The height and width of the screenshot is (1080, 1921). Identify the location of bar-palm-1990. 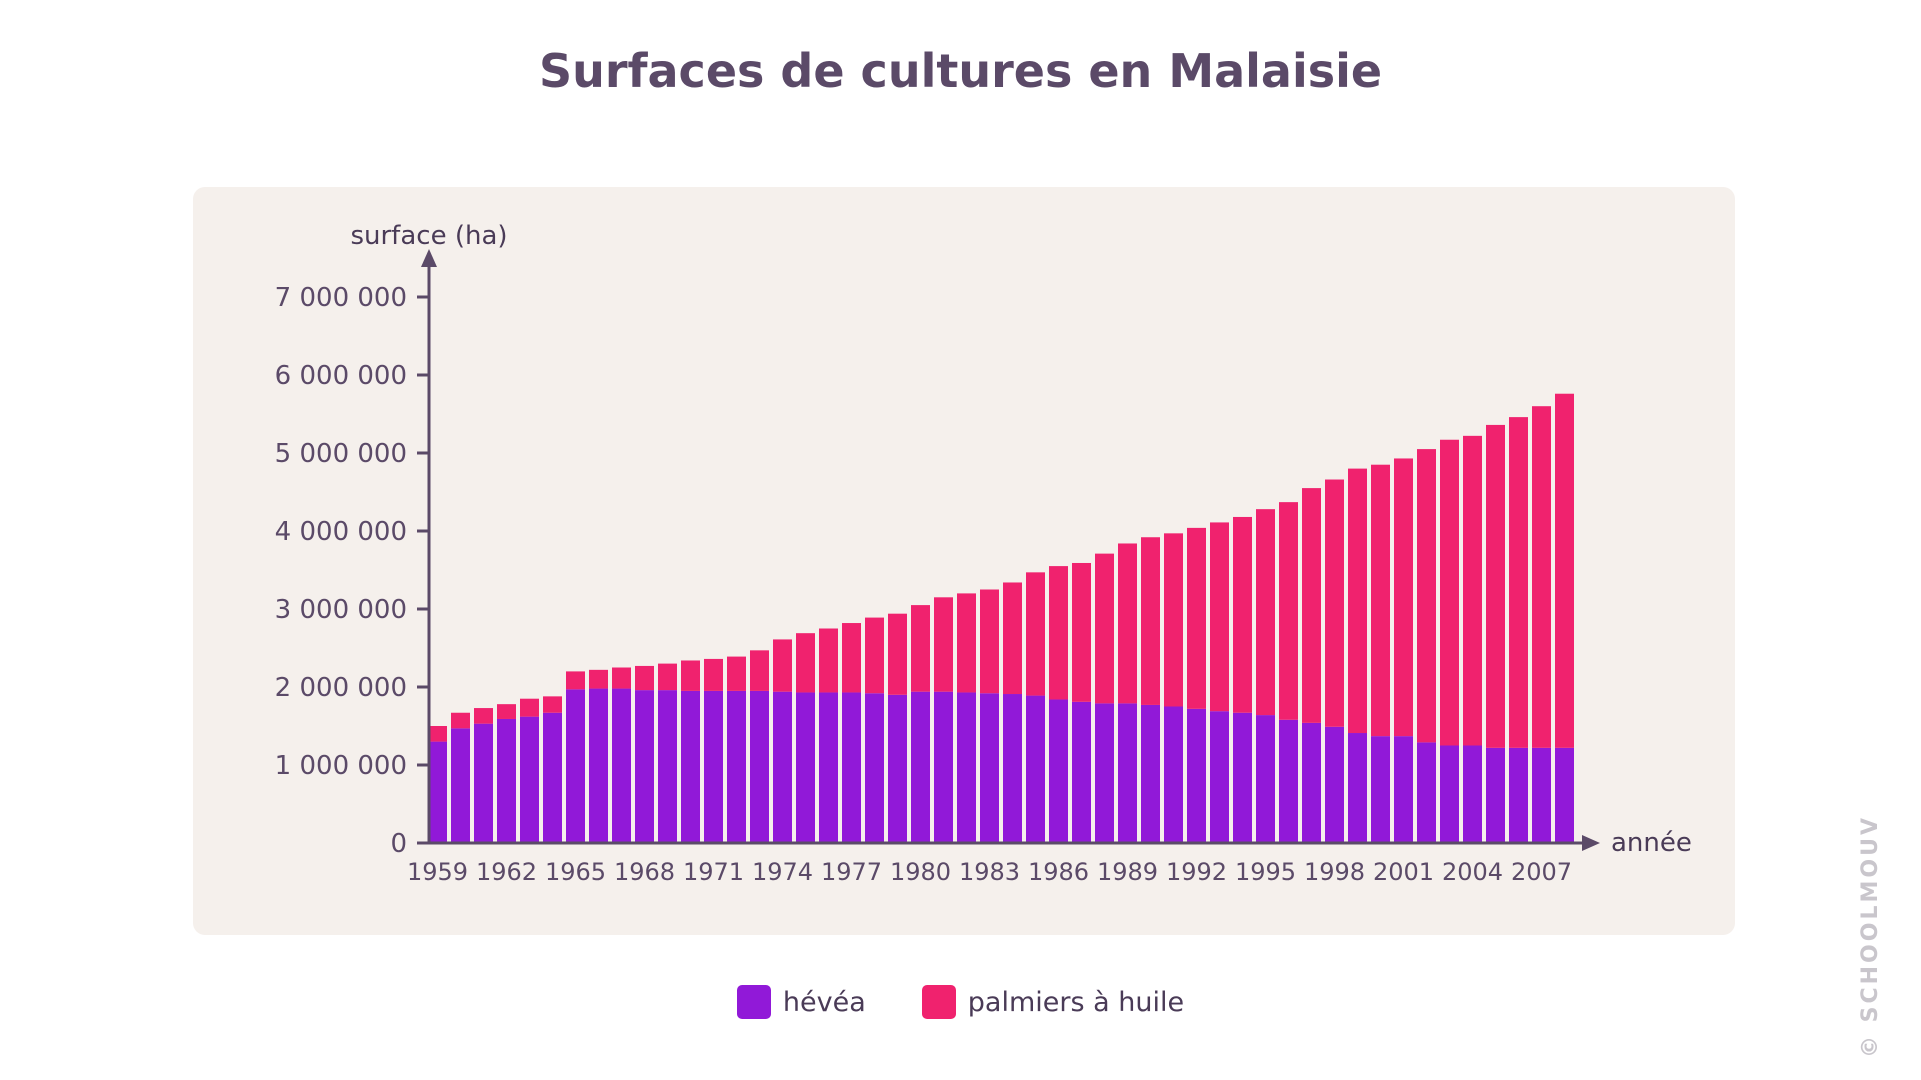
(1150, 621).